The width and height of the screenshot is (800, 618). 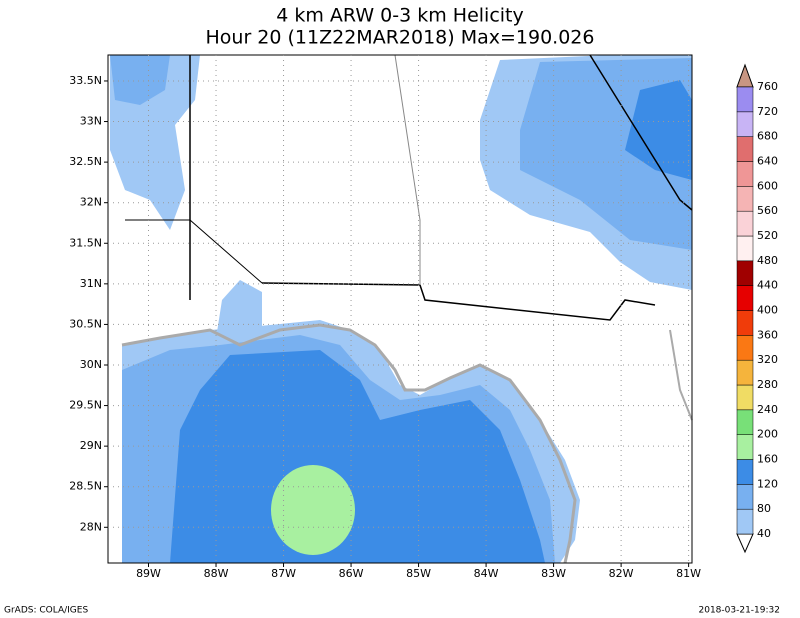 I want to click on footer-right: 2018-03-21-19:32, so click(x=740, y=611).